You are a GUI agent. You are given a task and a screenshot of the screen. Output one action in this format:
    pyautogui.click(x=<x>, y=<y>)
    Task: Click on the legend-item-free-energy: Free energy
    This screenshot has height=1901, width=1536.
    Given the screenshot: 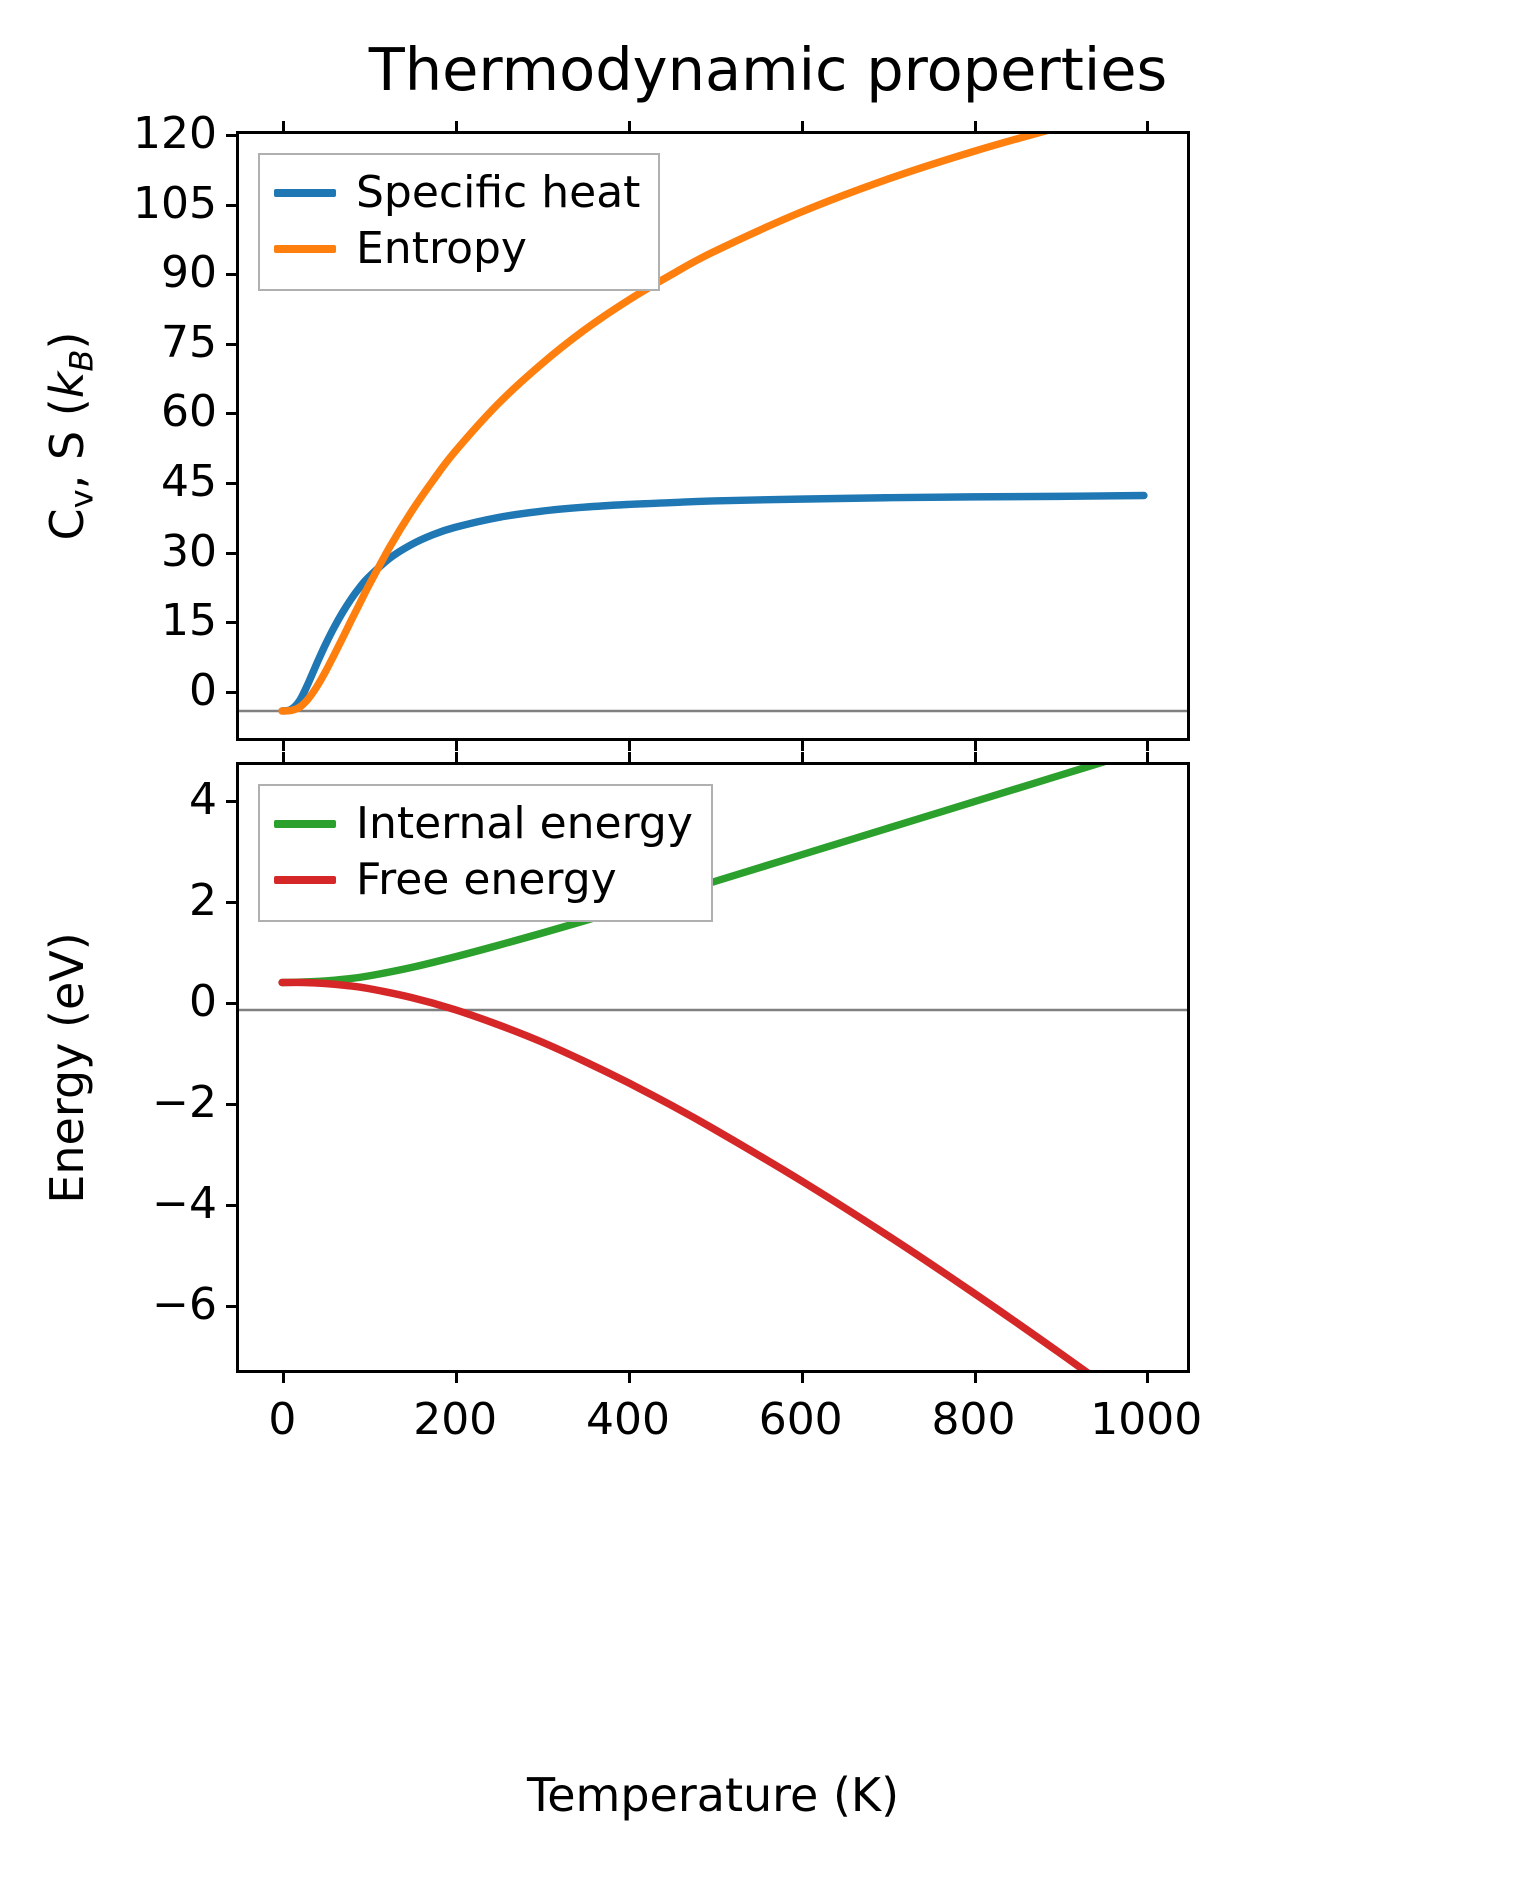 What is the action you would take?
    pyautogui.click(x=483, y=880)
    